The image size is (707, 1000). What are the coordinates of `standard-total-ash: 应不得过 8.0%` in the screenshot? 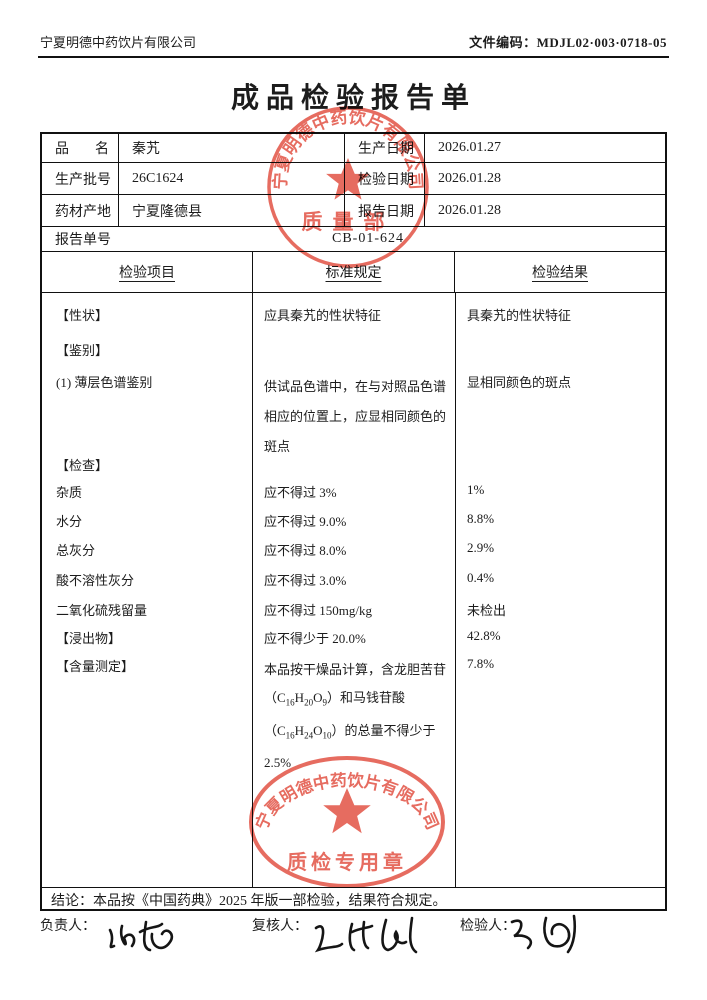 It's located at (305, 550).